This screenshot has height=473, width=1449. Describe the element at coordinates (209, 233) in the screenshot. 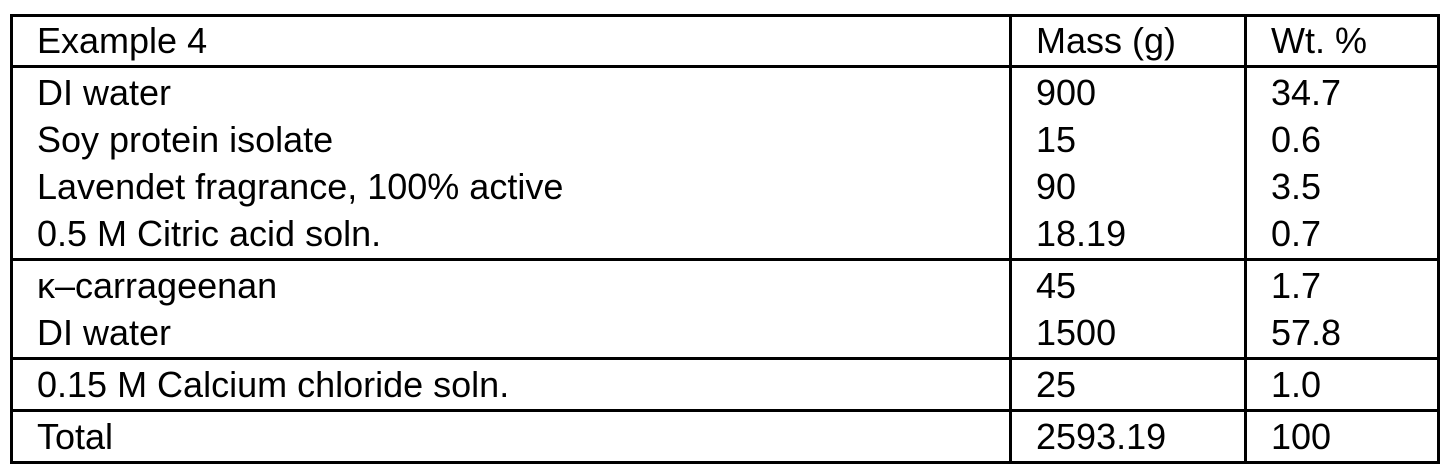

I see `ingredient-name: 0.5 M Citric acid soln.` at that location.